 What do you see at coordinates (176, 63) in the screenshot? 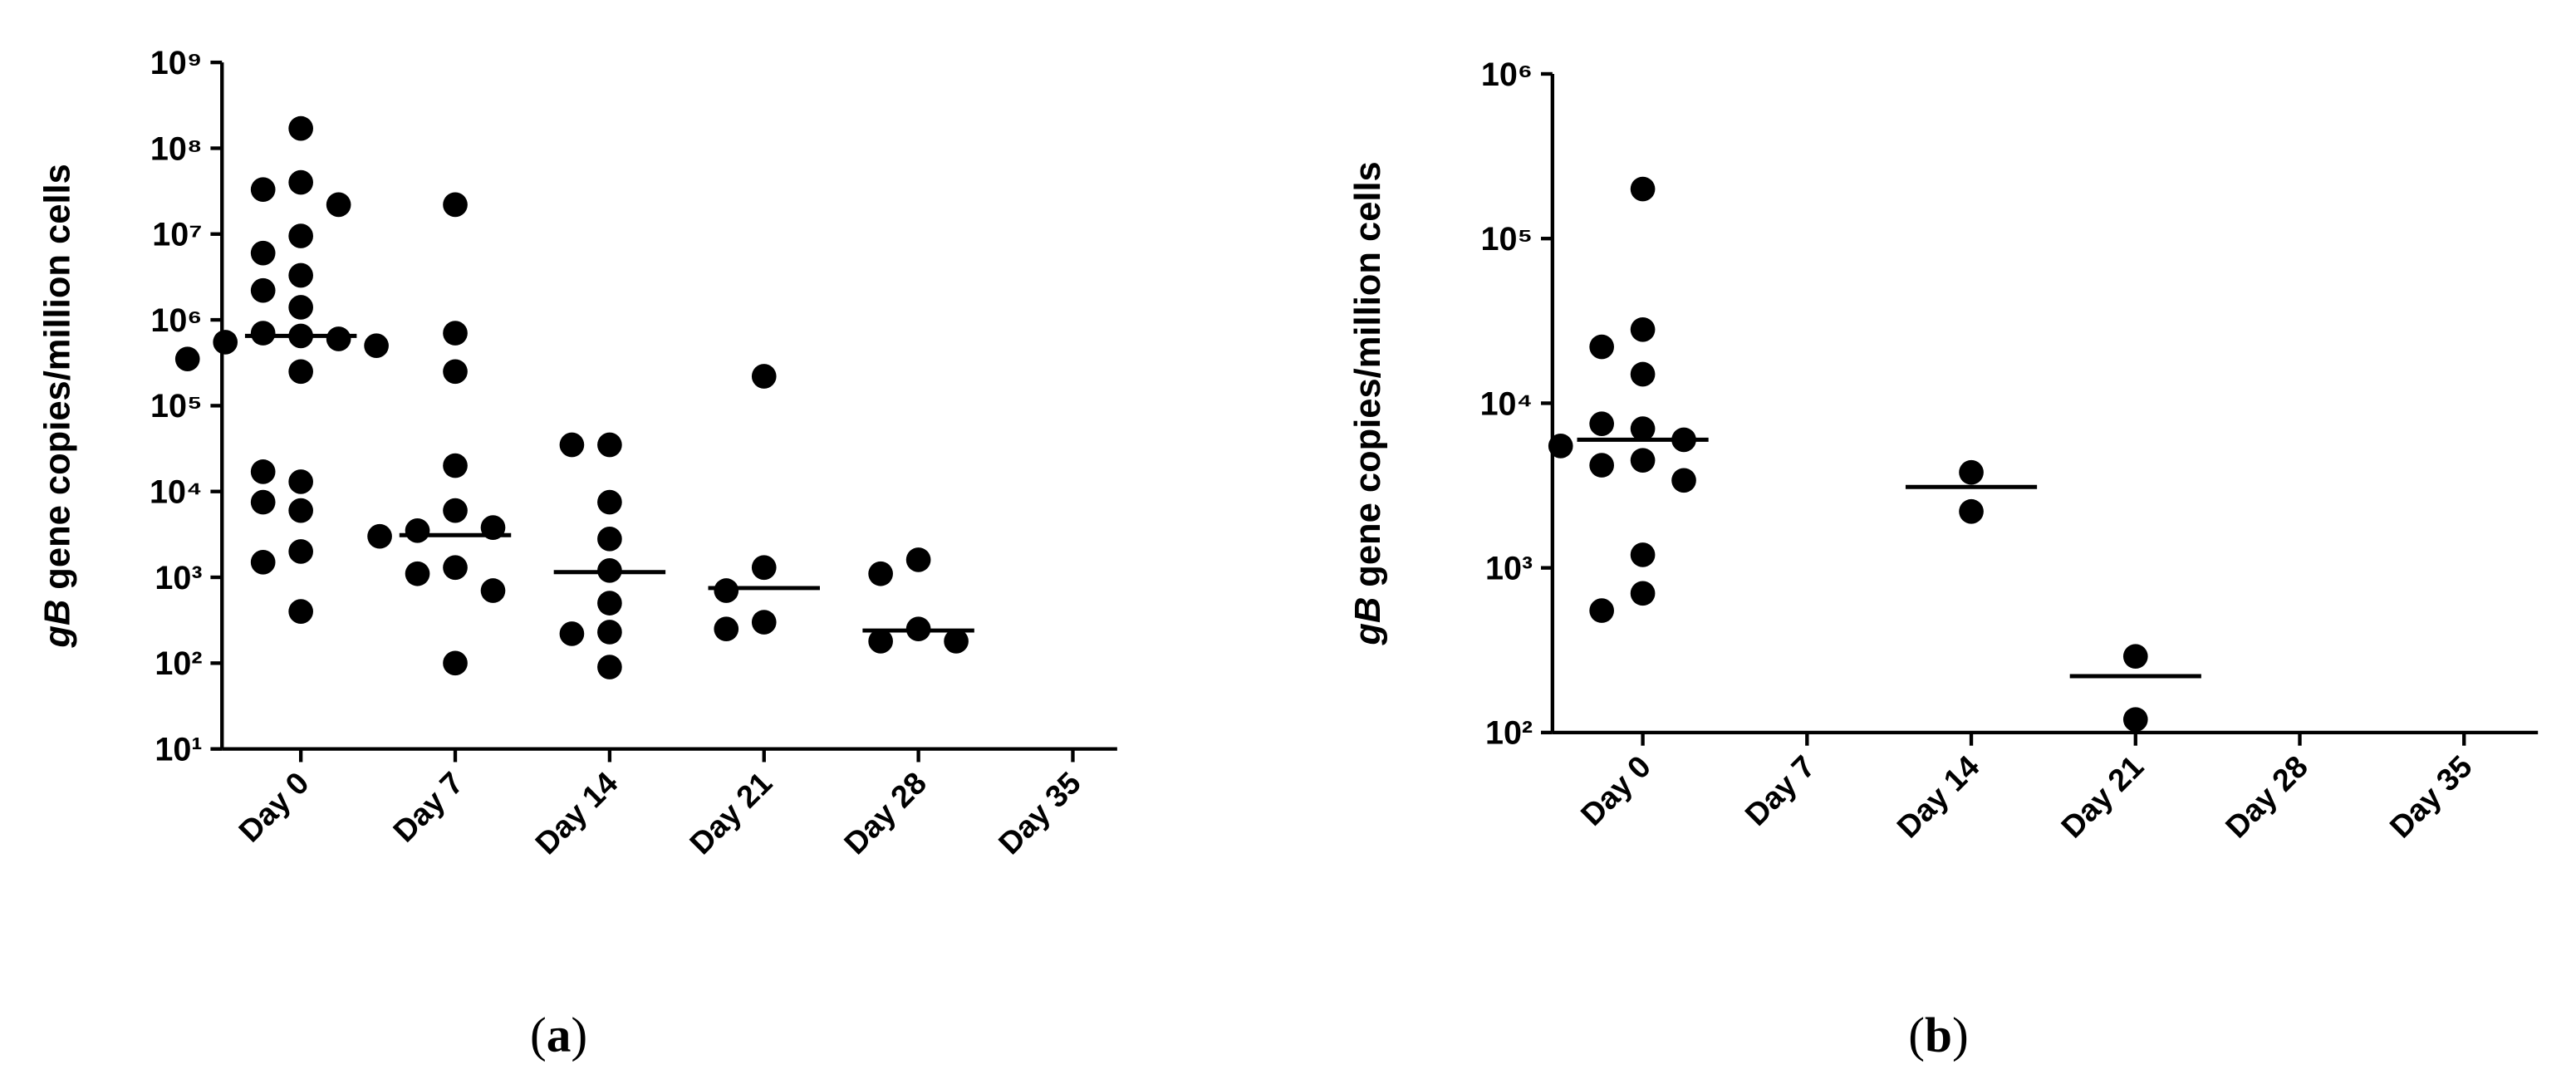
I see `y-tick-label: 10⁹` at bounding box center [176, 63].